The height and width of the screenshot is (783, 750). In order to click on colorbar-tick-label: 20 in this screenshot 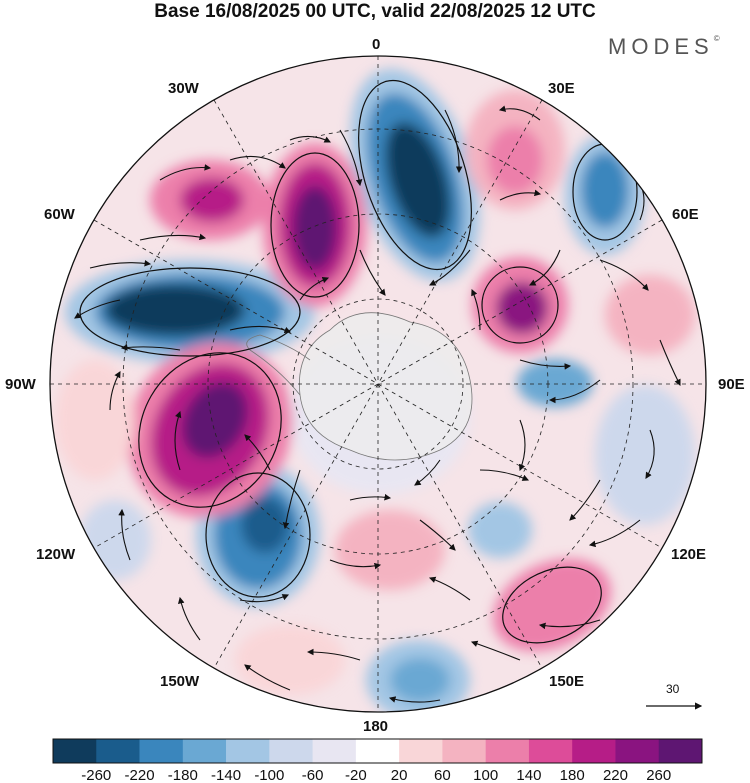, I will do `click(399, 775)`.